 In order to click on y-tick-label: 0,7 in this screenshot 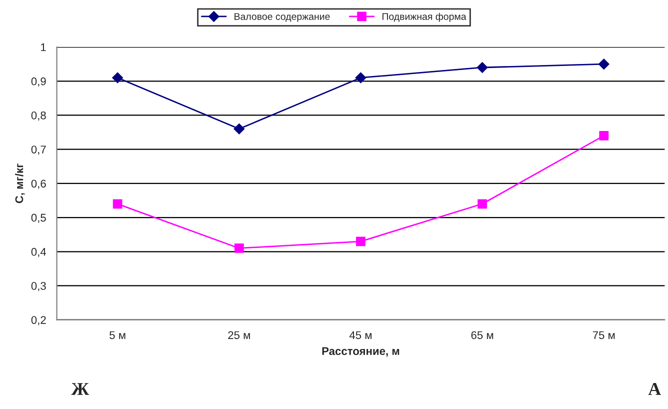, I will do `click(38, 150)`.